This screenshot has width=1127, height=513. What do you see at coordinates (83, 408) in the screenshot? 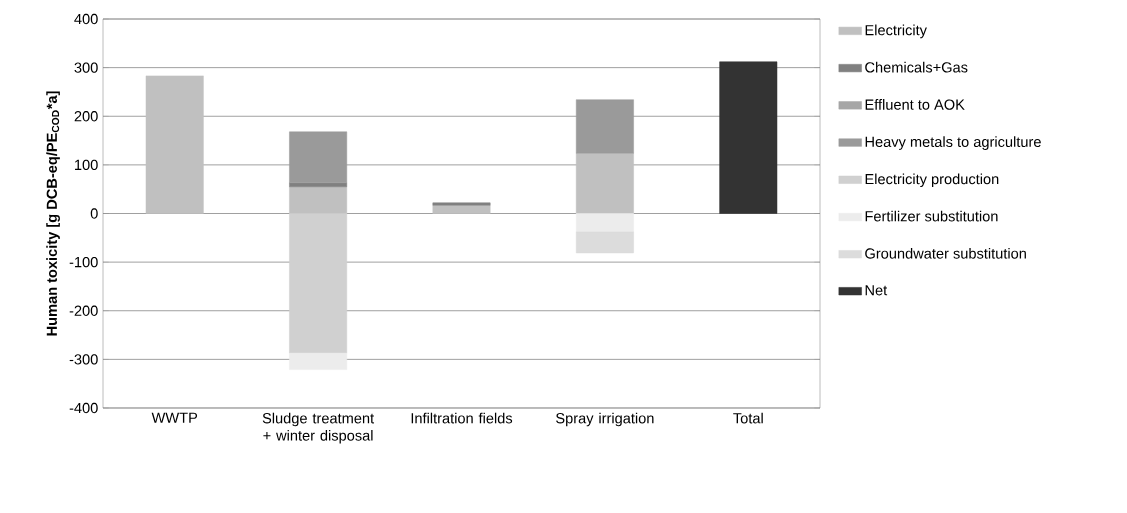
I see `y-tick-label: -400` at bounding box center [83, 408].